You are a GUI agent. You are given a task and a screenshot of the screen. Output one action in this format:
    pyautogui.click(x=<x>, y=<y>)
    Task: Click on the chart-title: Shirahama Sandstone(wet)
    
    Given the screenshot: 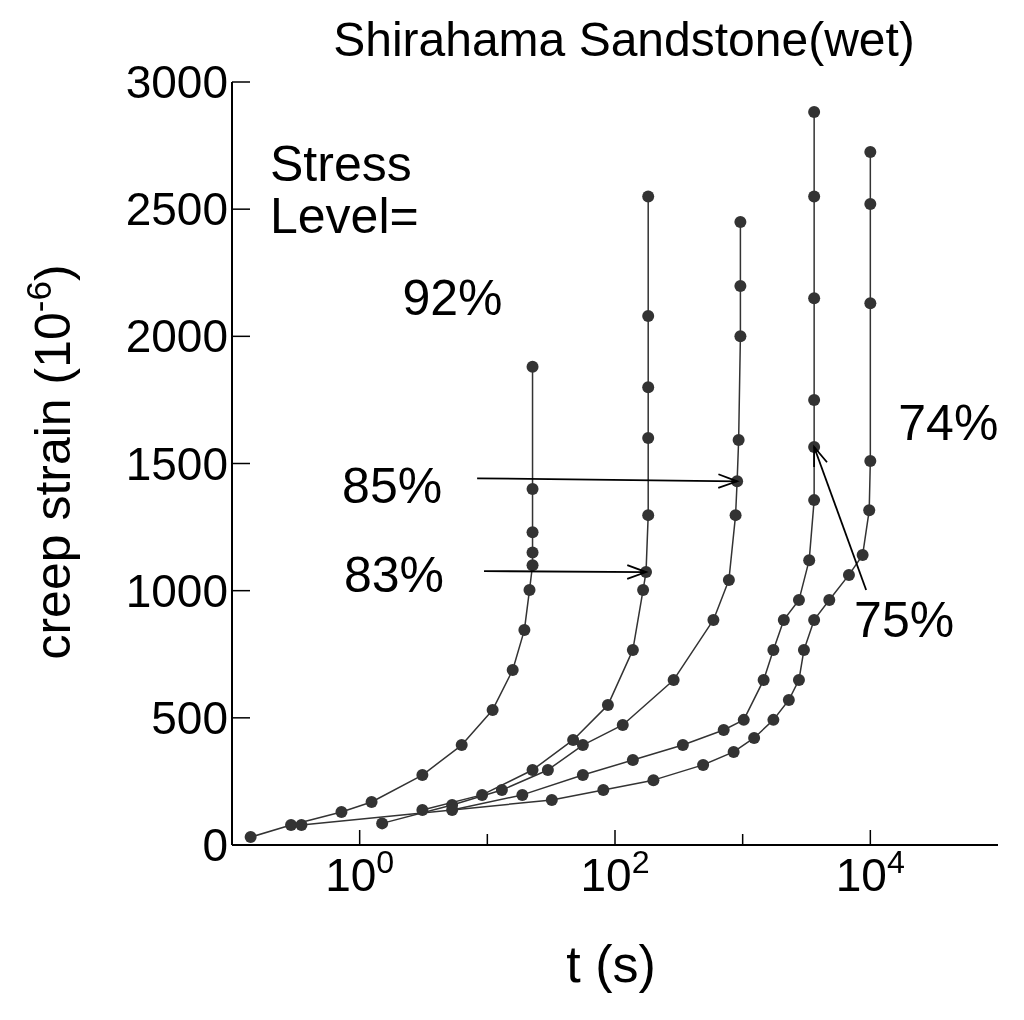 What is the action you would take?
    pyautogui.click(x=624, y=40)
    